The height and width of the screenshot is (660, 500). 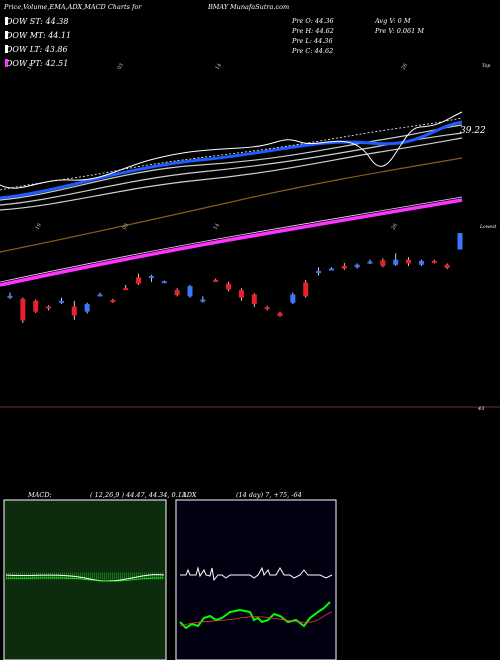 I want to click on macd-line, so click(x=85, y=578).